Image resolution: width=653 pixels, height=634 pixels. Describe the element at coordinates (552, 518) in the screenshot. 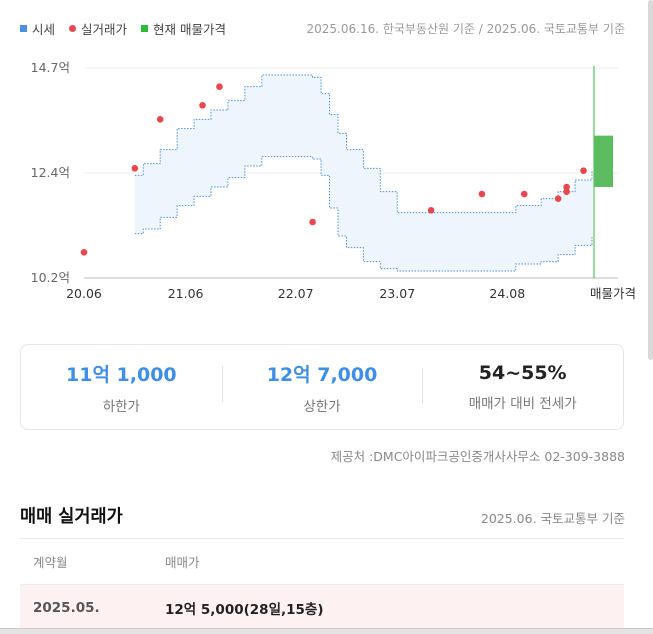

I see `section-basis: 2025.06. 국토교통부 기준` at that location.